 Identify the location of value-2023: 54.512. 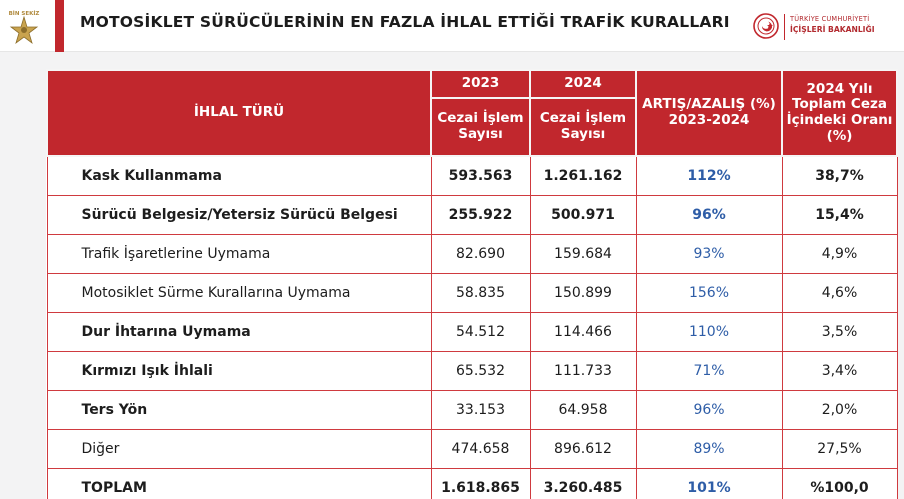
(480, 332).